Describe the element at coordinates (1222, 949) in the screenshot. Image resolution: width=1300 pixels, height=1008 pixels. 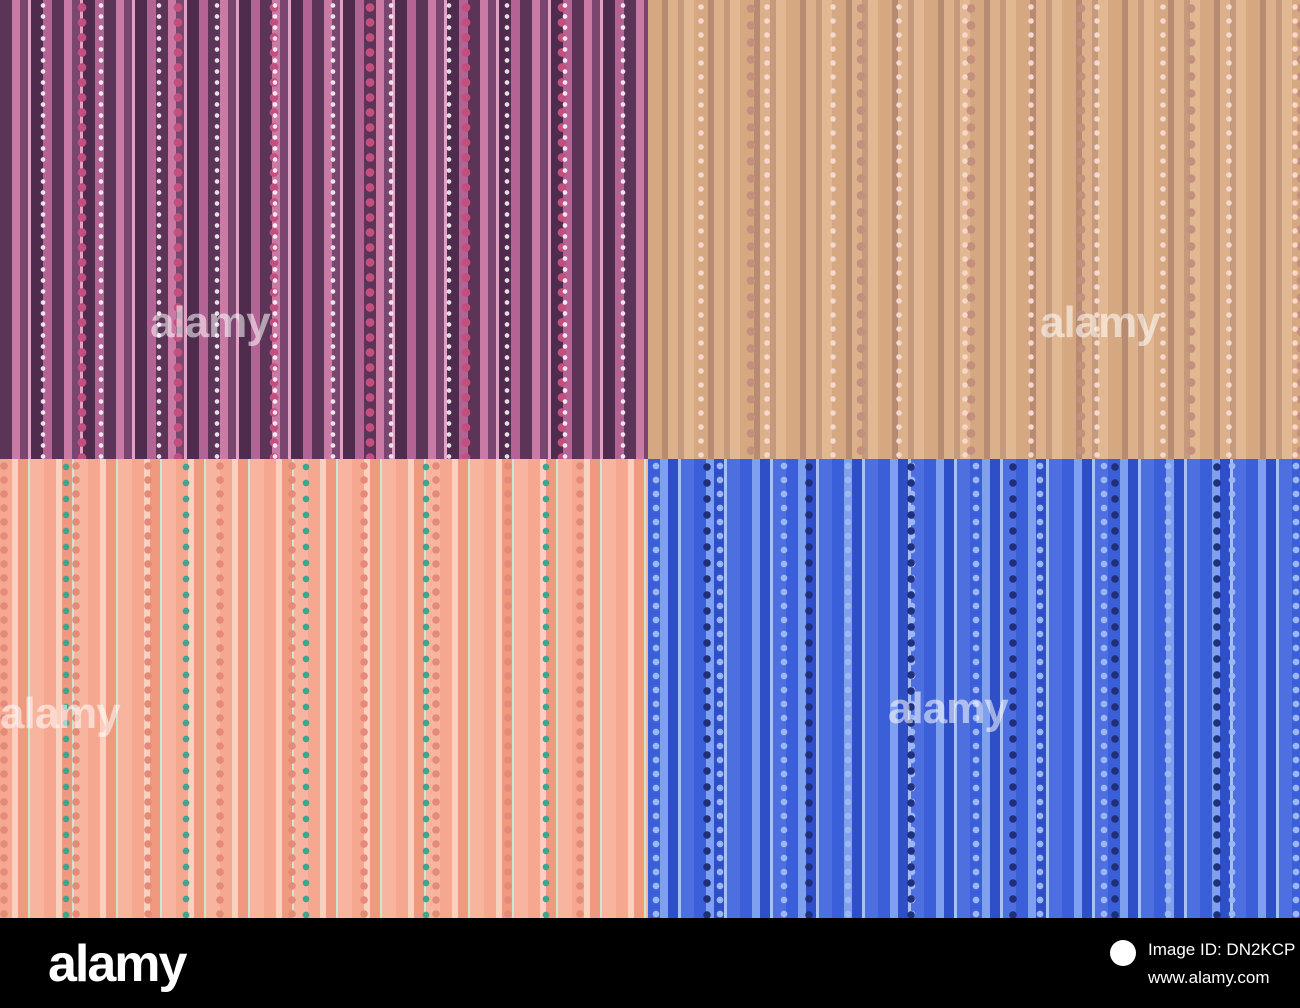
I see `image-id: Image ID: DN2KCP` at that location.